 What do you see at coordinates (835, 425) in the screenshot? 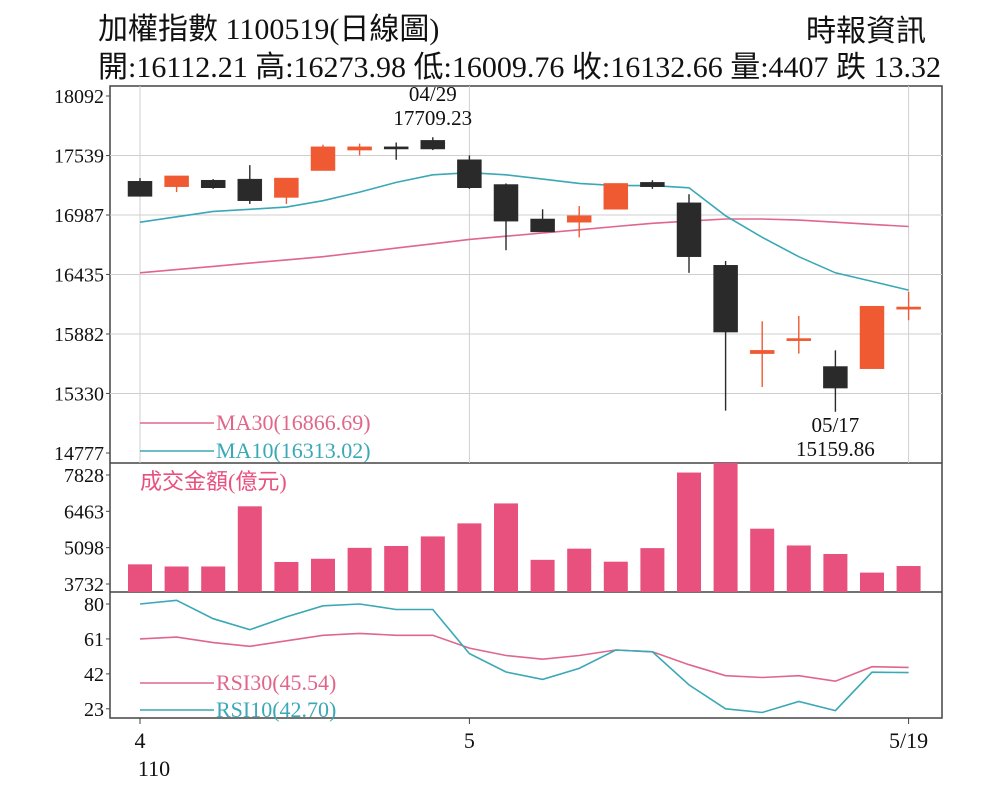
I see `price-annotation: 05/17` at bounding box center [835, 425].